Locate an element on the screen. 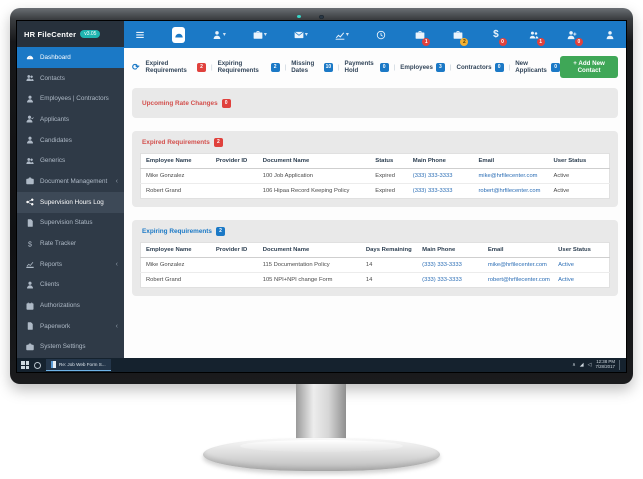  version-badge: v3.05 is located at coordinates (90, 34).